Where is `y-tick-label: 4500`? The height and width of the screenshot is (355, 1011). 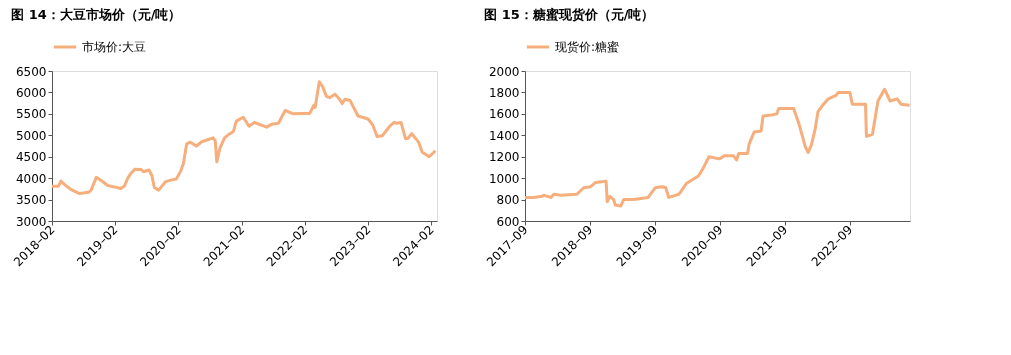
y-tick-label: 4500 is located at coordinates (31, 157).